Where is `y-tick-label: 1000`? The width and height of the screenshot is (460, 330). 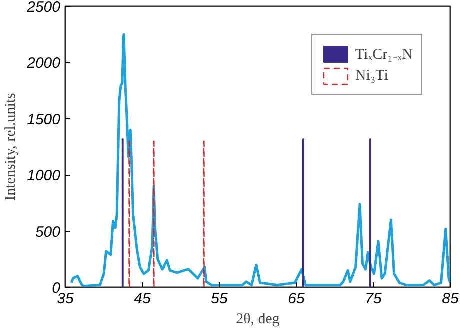 y-tick-label: 1000 is located at coordinates (44, 176).